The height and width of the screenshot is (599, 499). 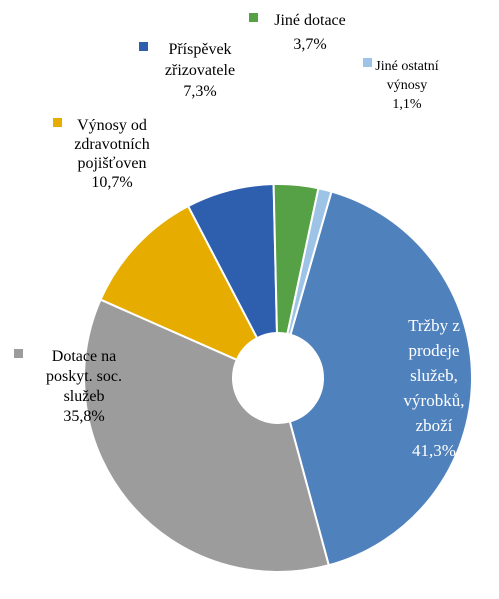 What do you see at coordinates (84, 396) in the screenshot?
I see `slice-category-label: služeb` at bounding box center [84, 396].